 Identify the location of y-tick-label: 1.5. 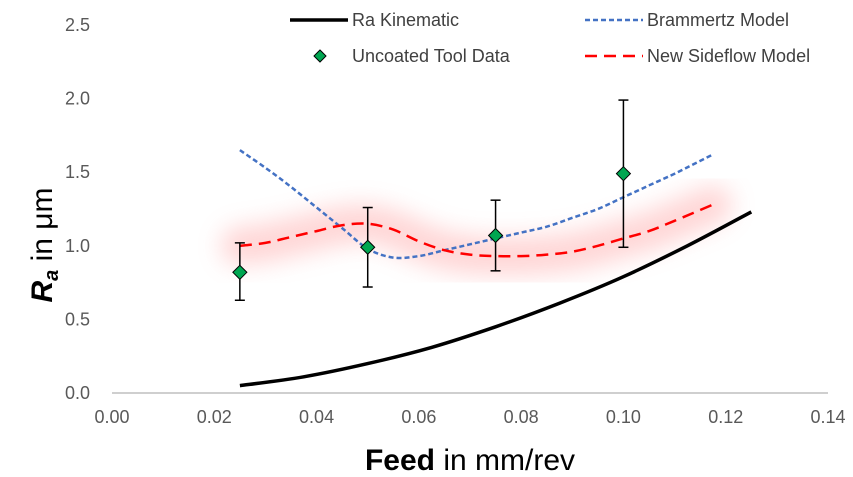
(77, 172).